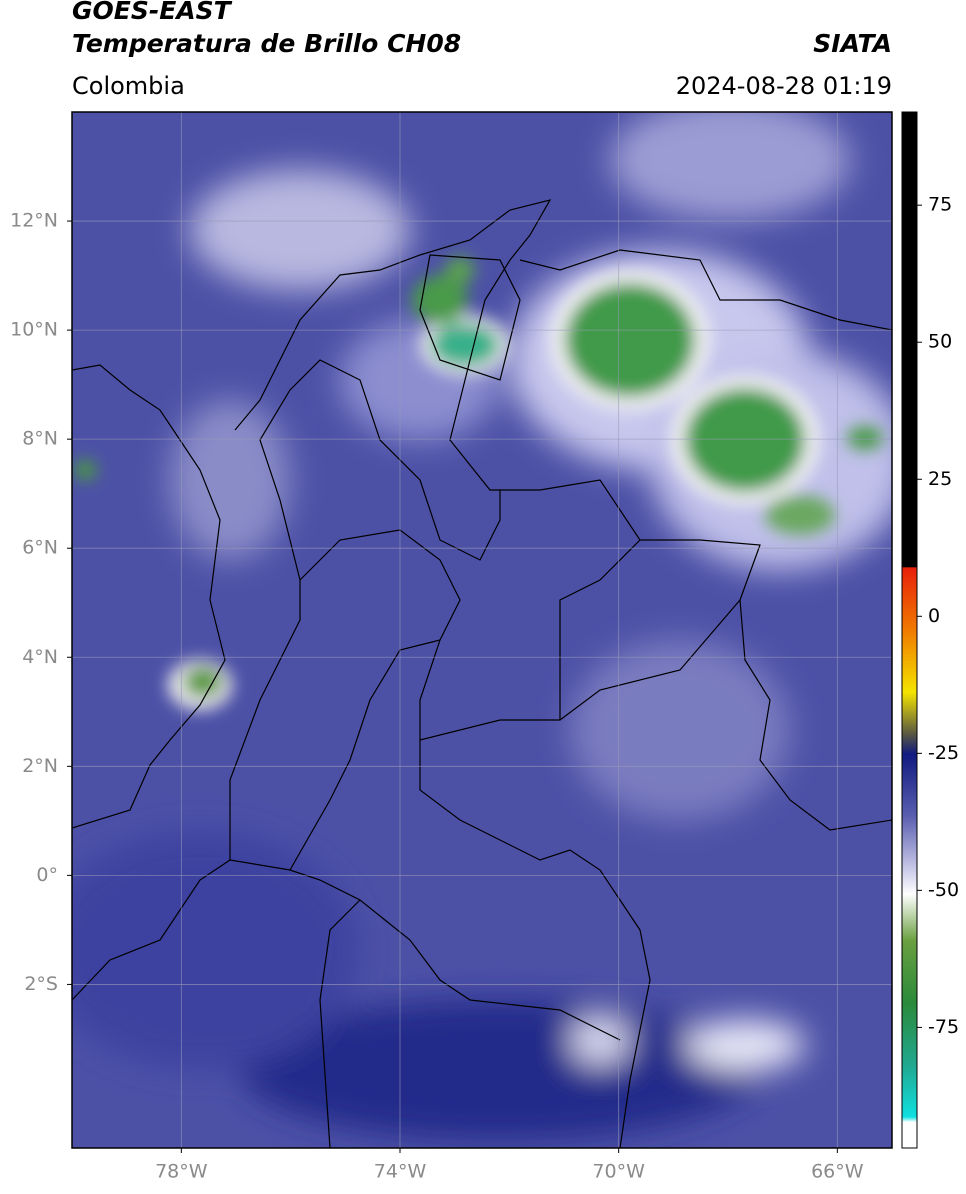 Image resolution: width=966 pixels, height=1194 pixels. I want to click on colorbar, so click(909, 630).